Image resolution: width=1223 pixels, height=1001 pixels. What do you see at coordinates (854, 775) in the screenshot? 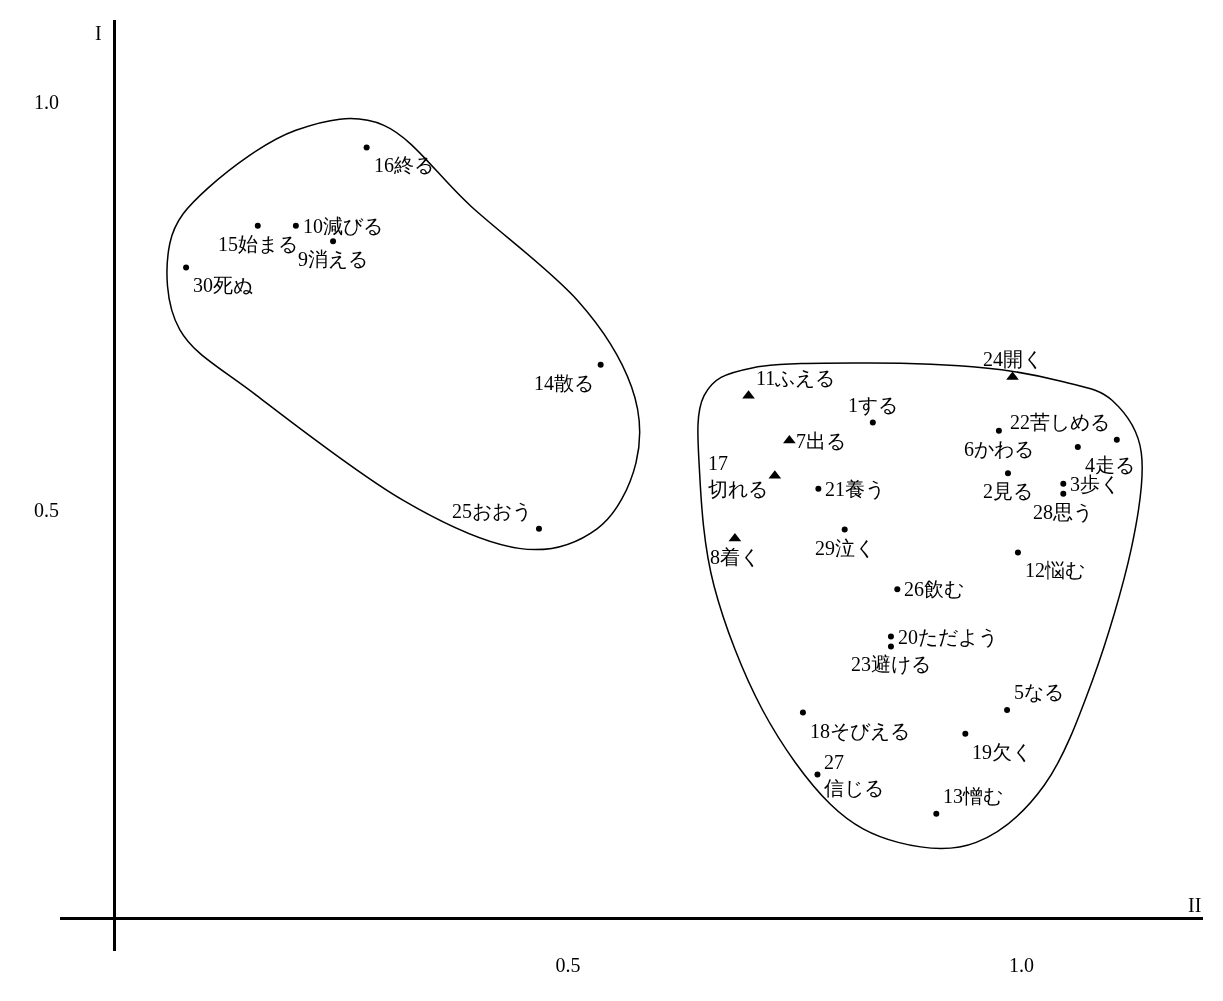
I see `annotation: 27 信じる` at bounding box center [854, 775].